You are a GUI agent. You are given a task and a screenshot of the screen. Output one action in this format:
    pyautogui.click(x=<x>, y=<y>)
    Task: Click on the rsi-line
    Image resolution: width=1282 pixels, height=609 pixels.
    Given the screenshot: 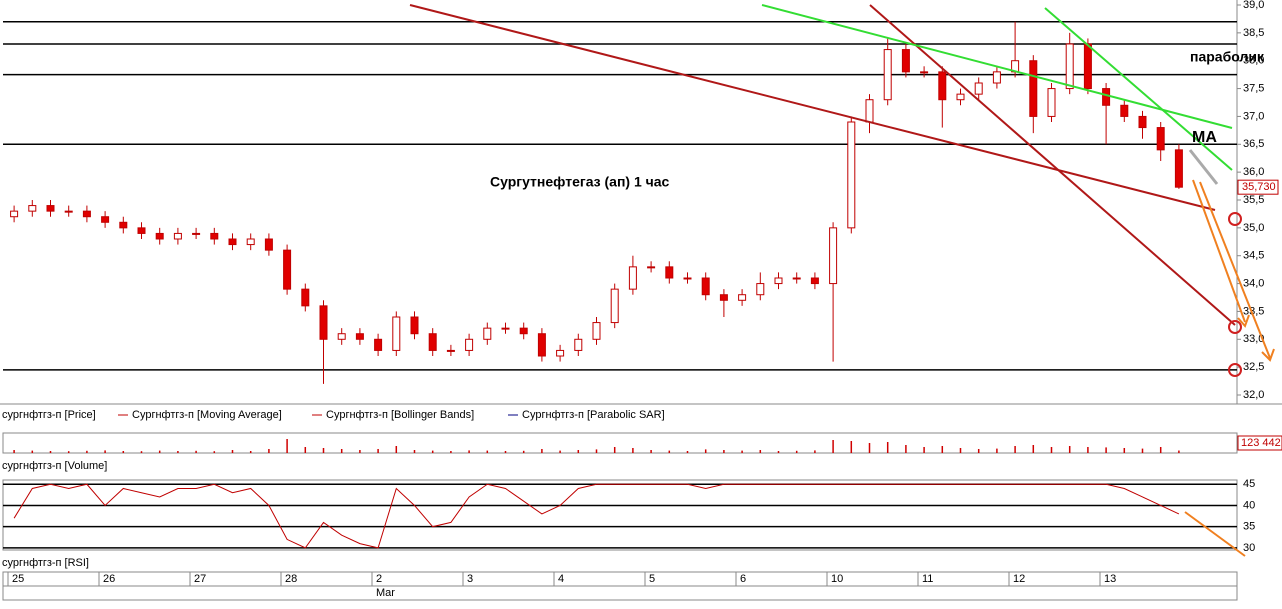 What is the action you would take?
    pyautogui.click(x=596, y=516)
    